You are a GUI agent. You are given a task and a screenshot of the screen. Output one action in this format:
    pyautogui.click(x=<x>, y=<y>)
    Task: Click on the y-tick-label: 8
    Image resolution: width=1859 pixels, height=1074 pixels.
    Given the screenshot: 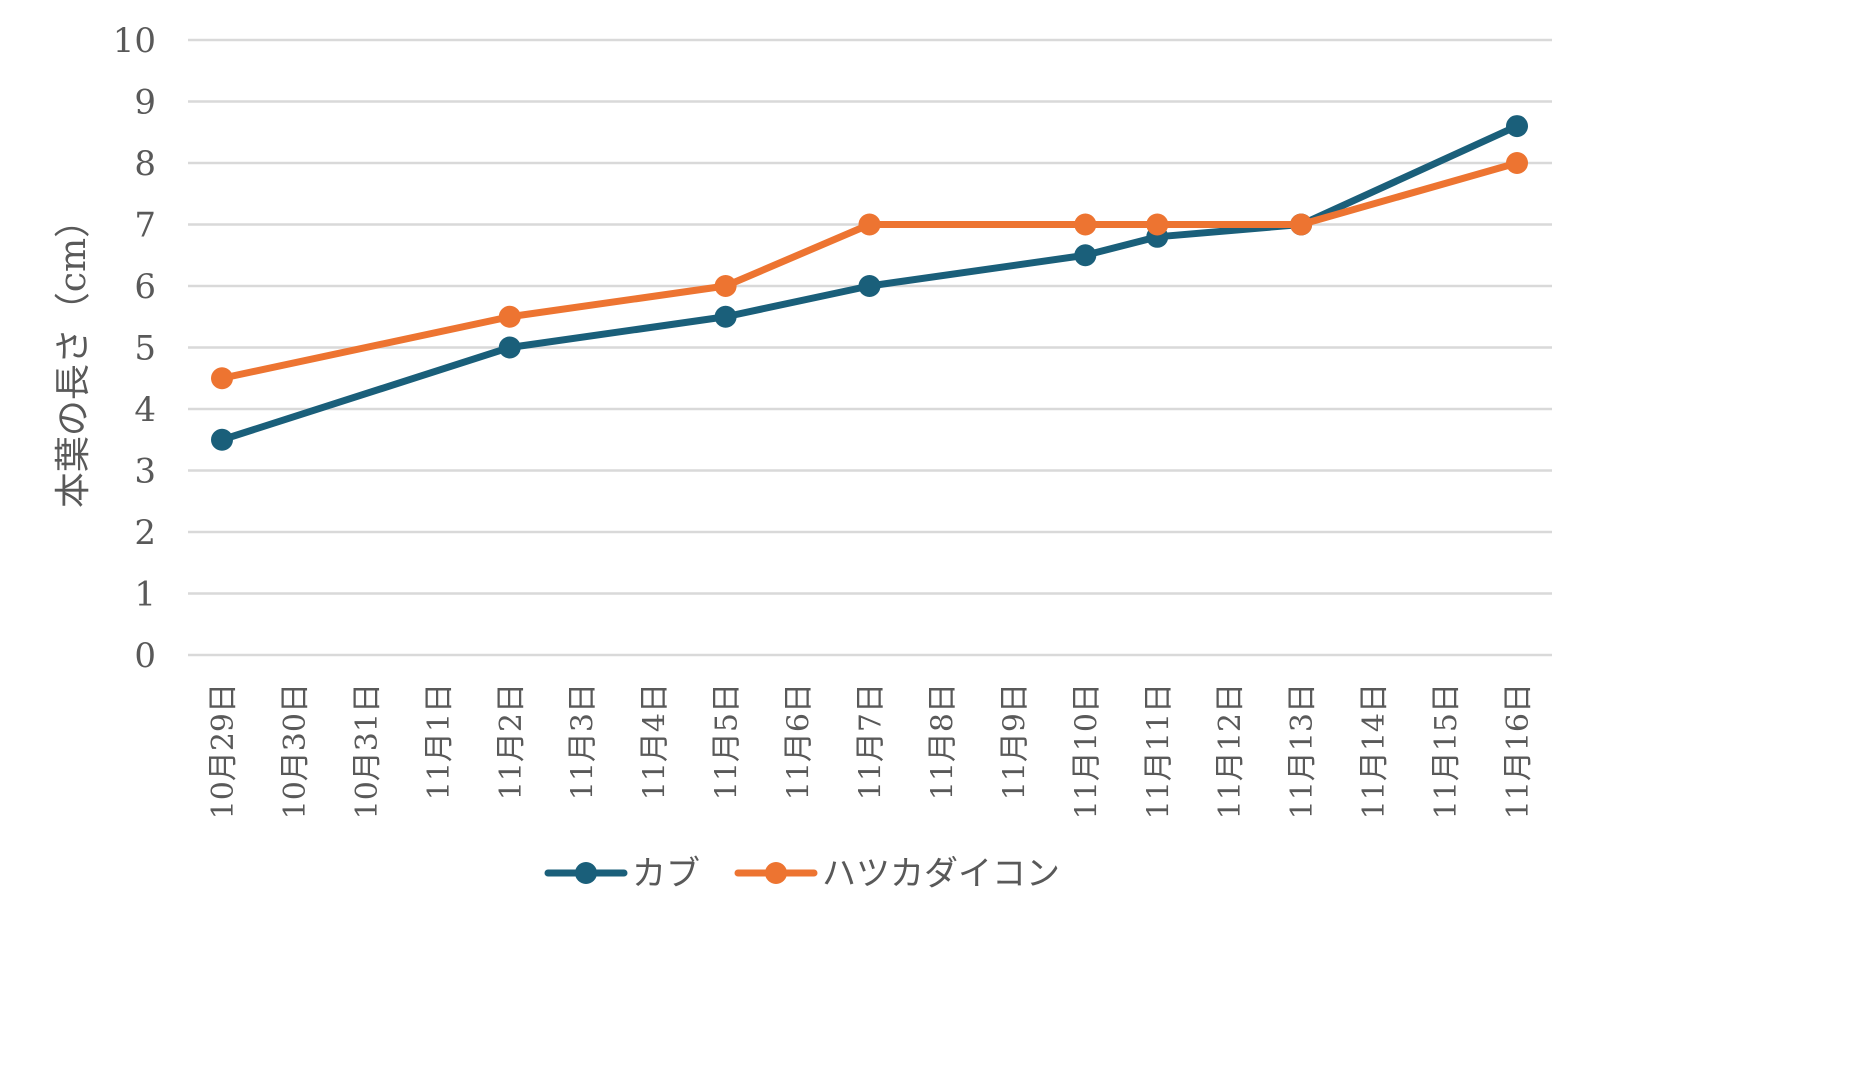 What is the action you would take?
    pyautogui.click(x=145, y=164)
    